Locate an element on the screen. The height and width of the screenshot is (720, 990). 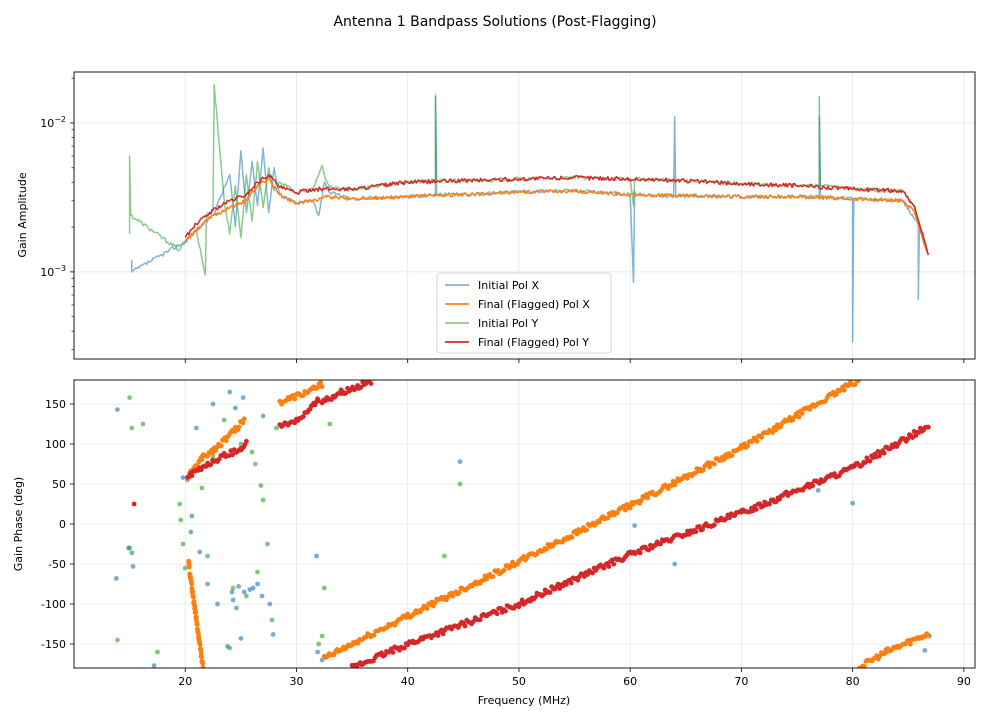
phase-y-ticks: 150 100 50 0 -50 -100 -150 is located at coordinates (57, 524).